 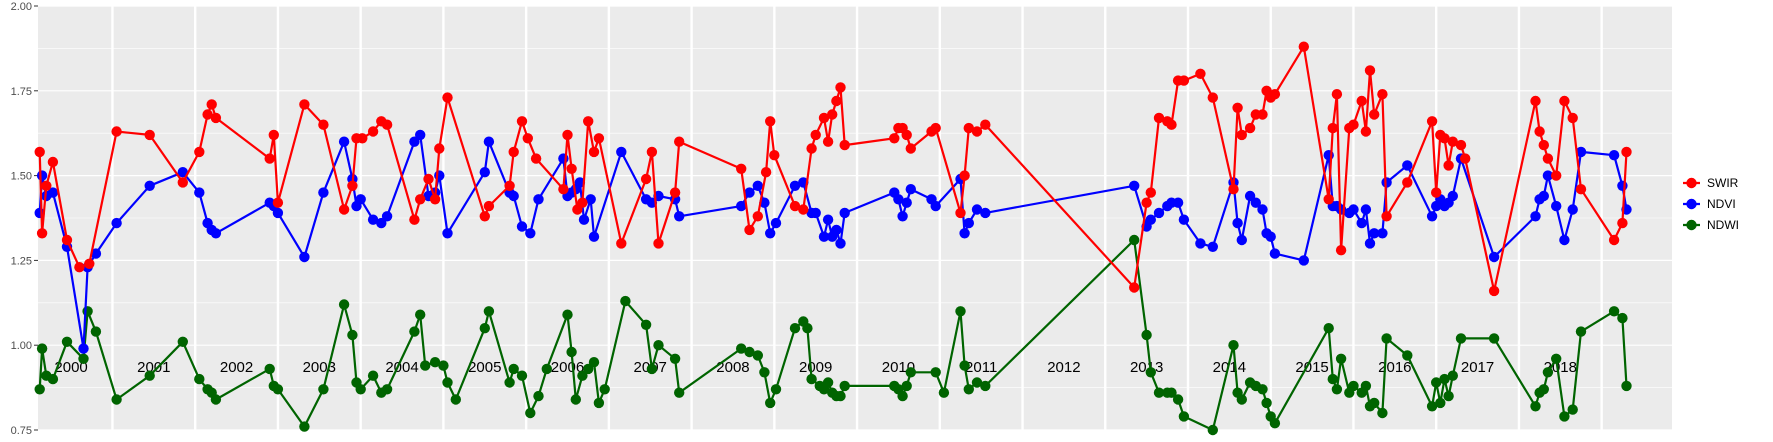 I want to click on year-label: 2006, so click(x=567, y=367).